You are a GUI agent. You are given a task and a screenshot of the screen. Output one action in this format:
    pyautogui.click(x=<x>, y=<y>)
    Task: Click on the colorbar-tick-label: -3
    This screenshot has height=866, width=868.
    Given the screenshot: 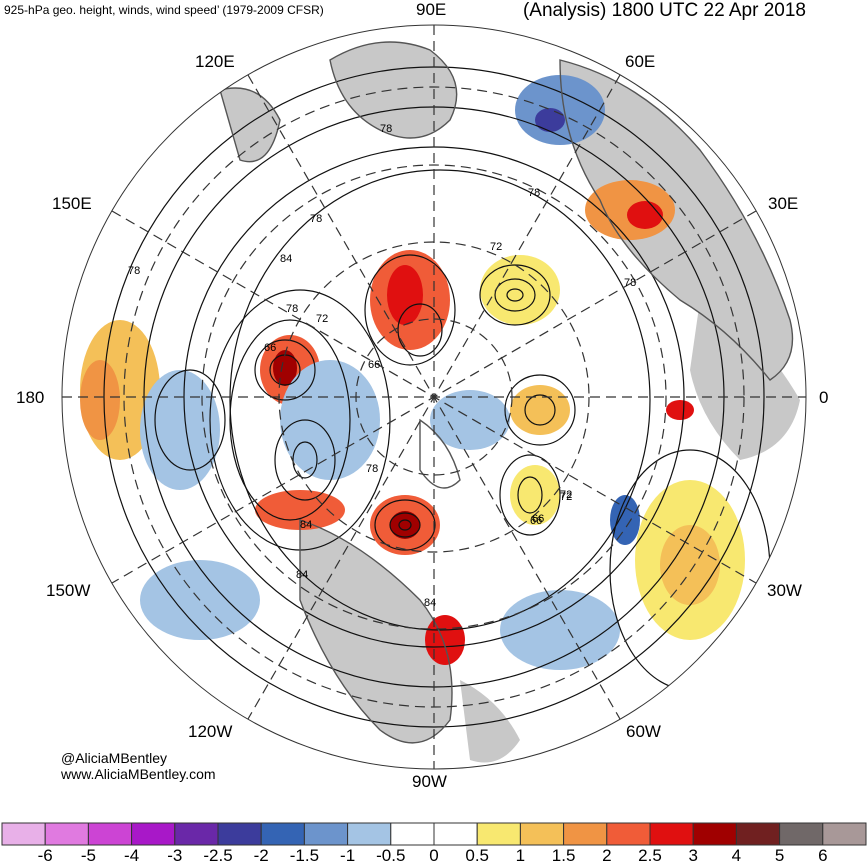 What is the action you would take?
    pyautogui.click(x=175, y=855)
    